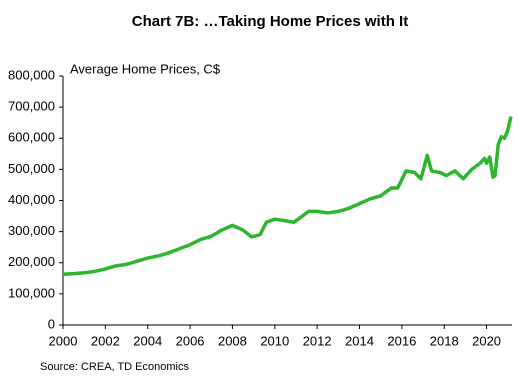 This screenshot has height=386, width=519. Describe the element at coordinates (114, 367) in the screenshot. I see `source: Source: CREA, TD Economics` at that location.